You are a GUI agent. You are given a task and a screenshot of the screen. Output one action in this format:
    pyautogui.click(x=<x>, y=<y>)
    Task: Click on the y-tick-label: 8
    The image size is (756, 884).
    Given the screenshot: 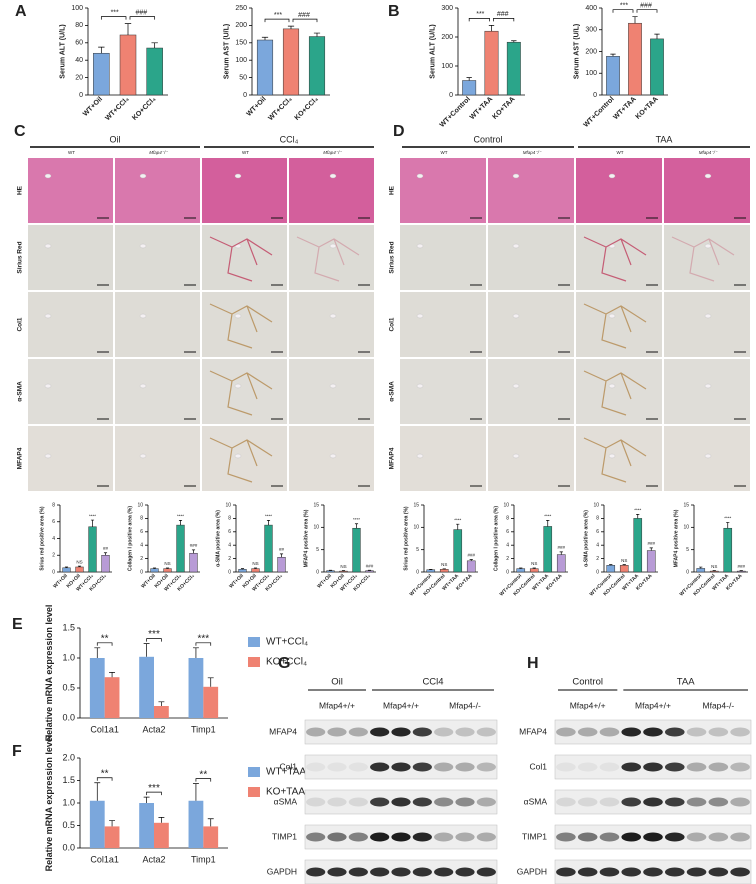 What is the action you would take?
    pyautogui.click(x=229, y=519)
    